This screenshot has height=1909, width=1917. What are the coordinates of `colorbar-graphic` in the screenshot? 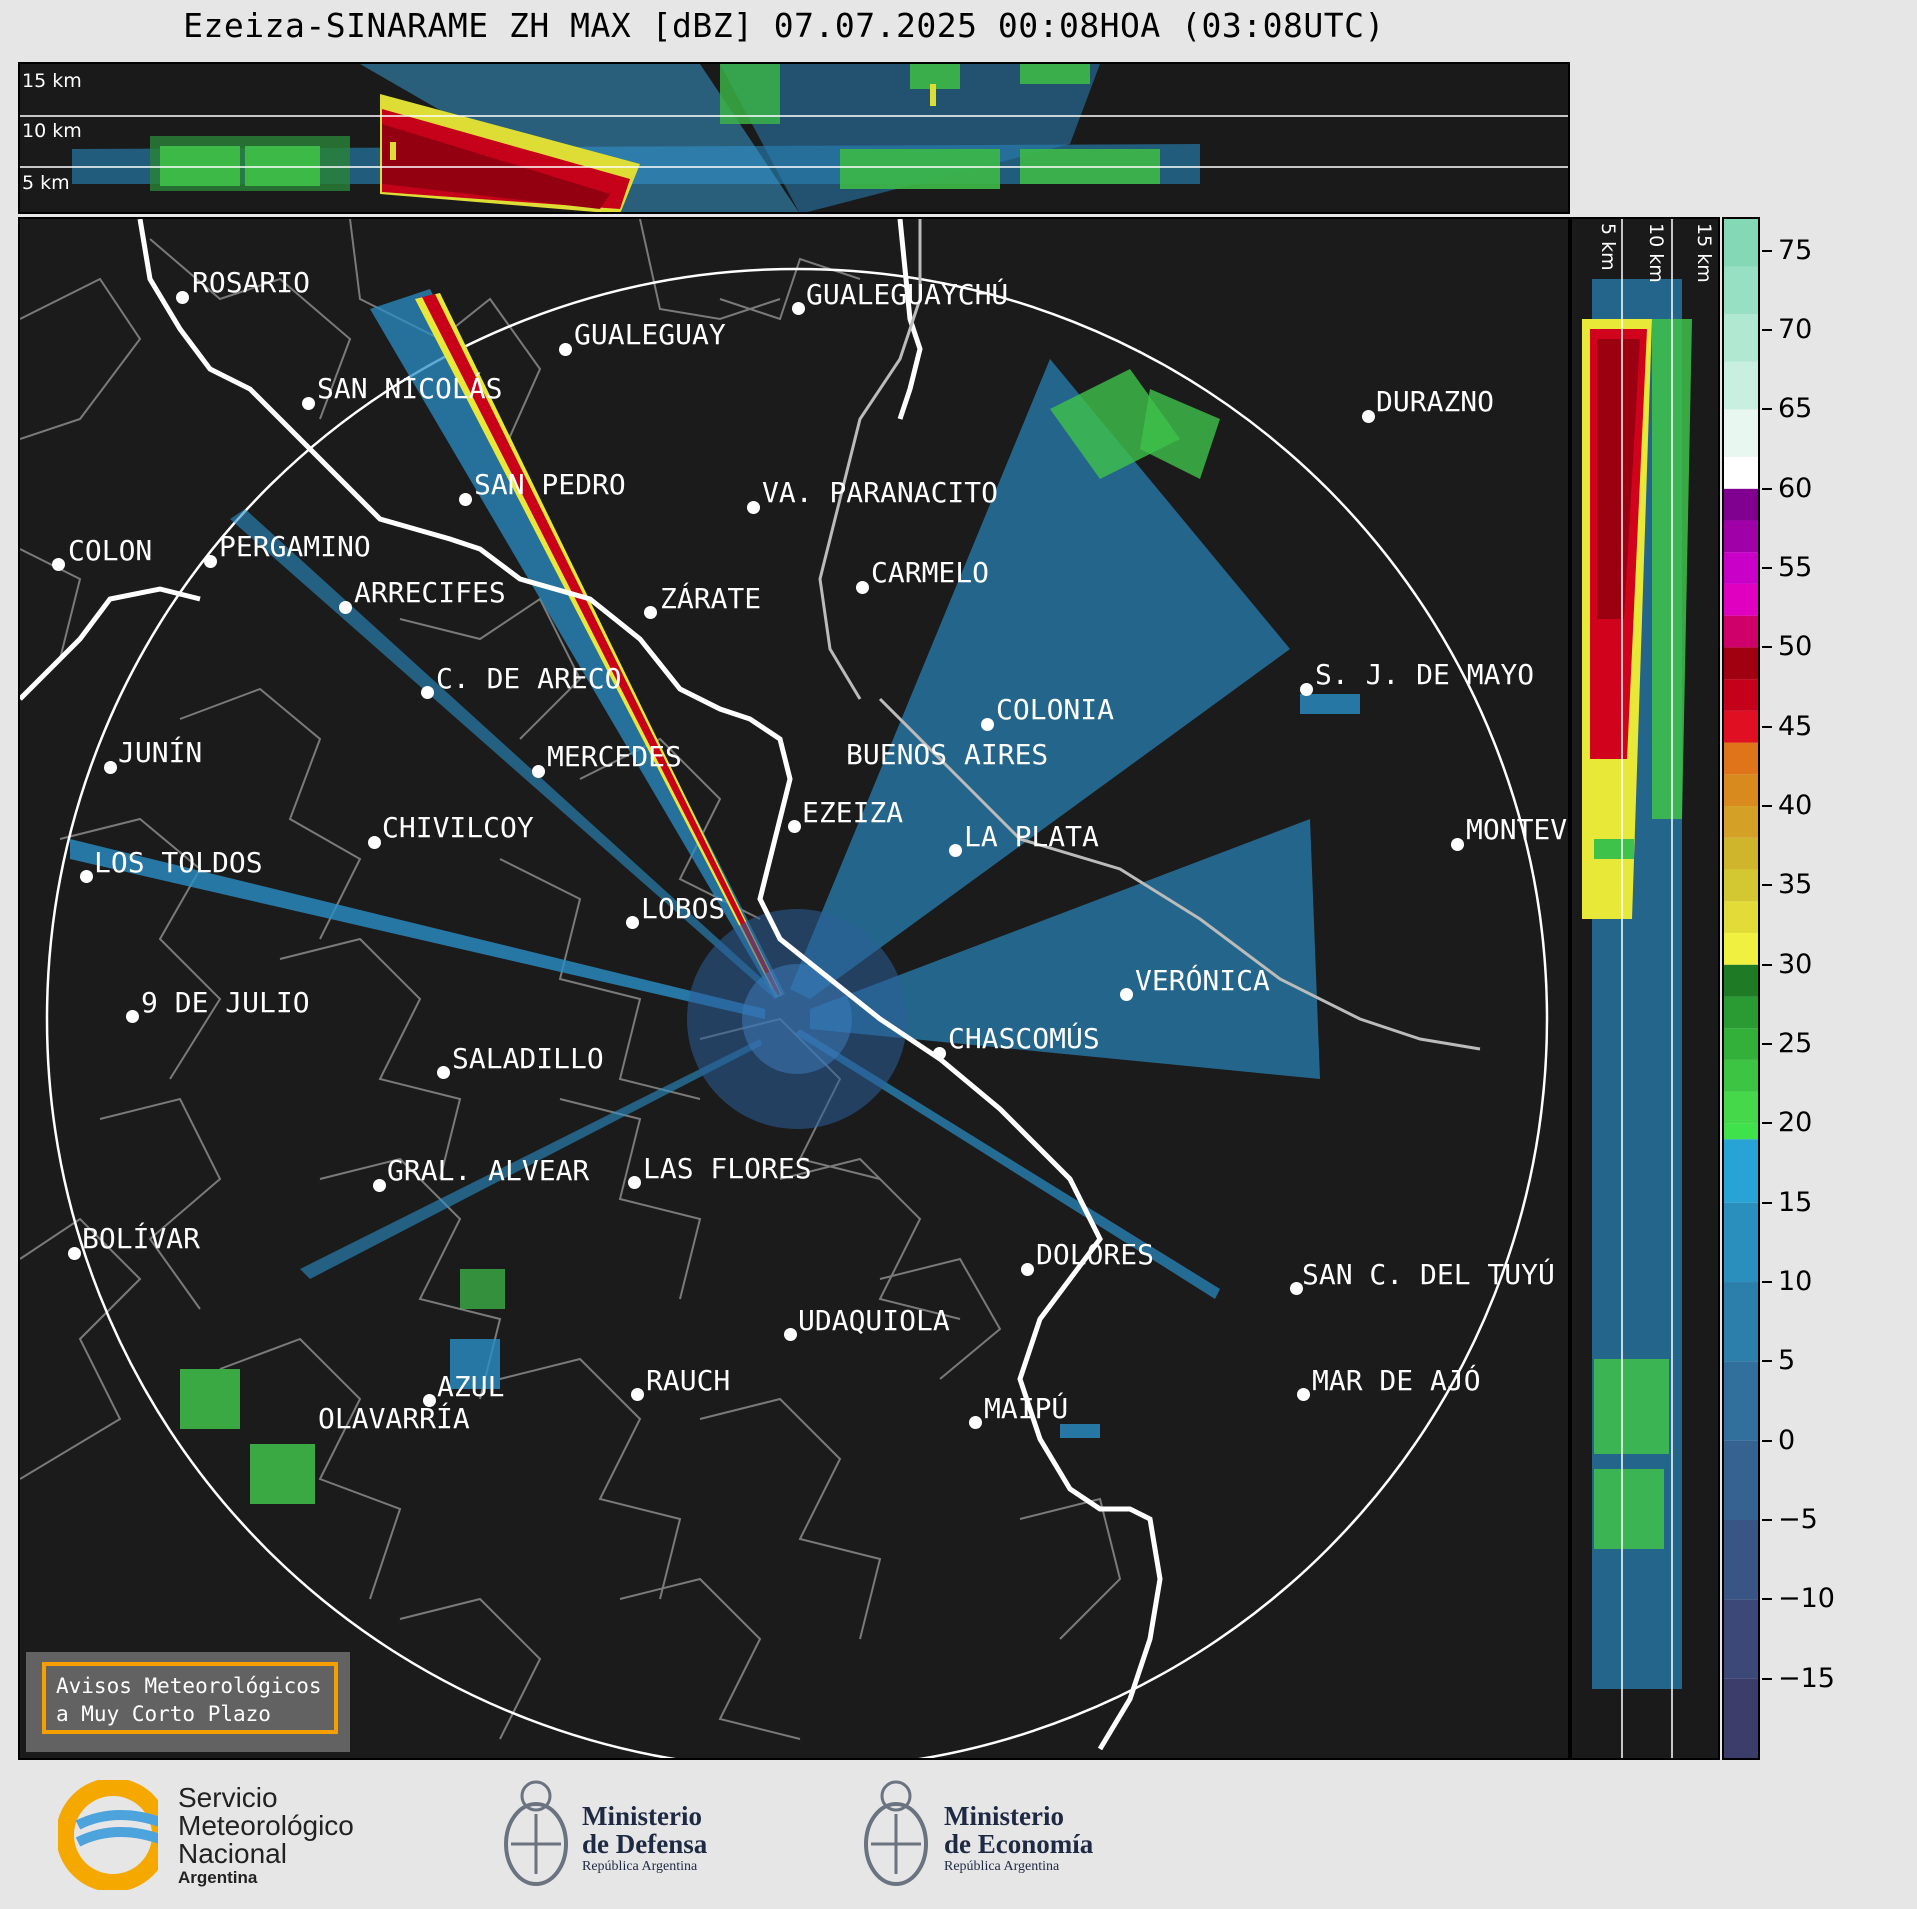 It's located at (1741, 988).